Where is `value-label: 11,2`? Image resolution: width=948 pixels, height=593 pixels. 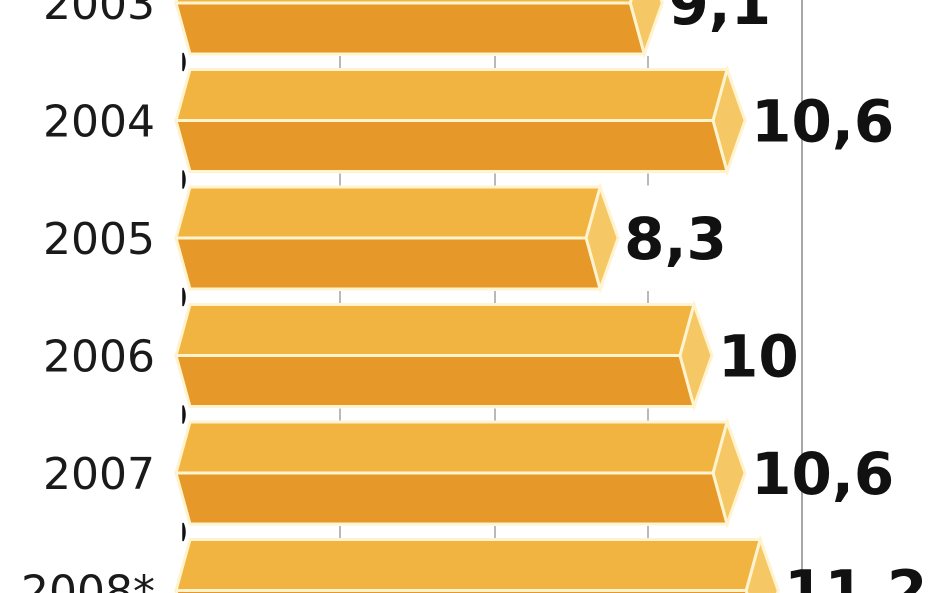 value-label: 11,2 is located at coordinates (855, 575).